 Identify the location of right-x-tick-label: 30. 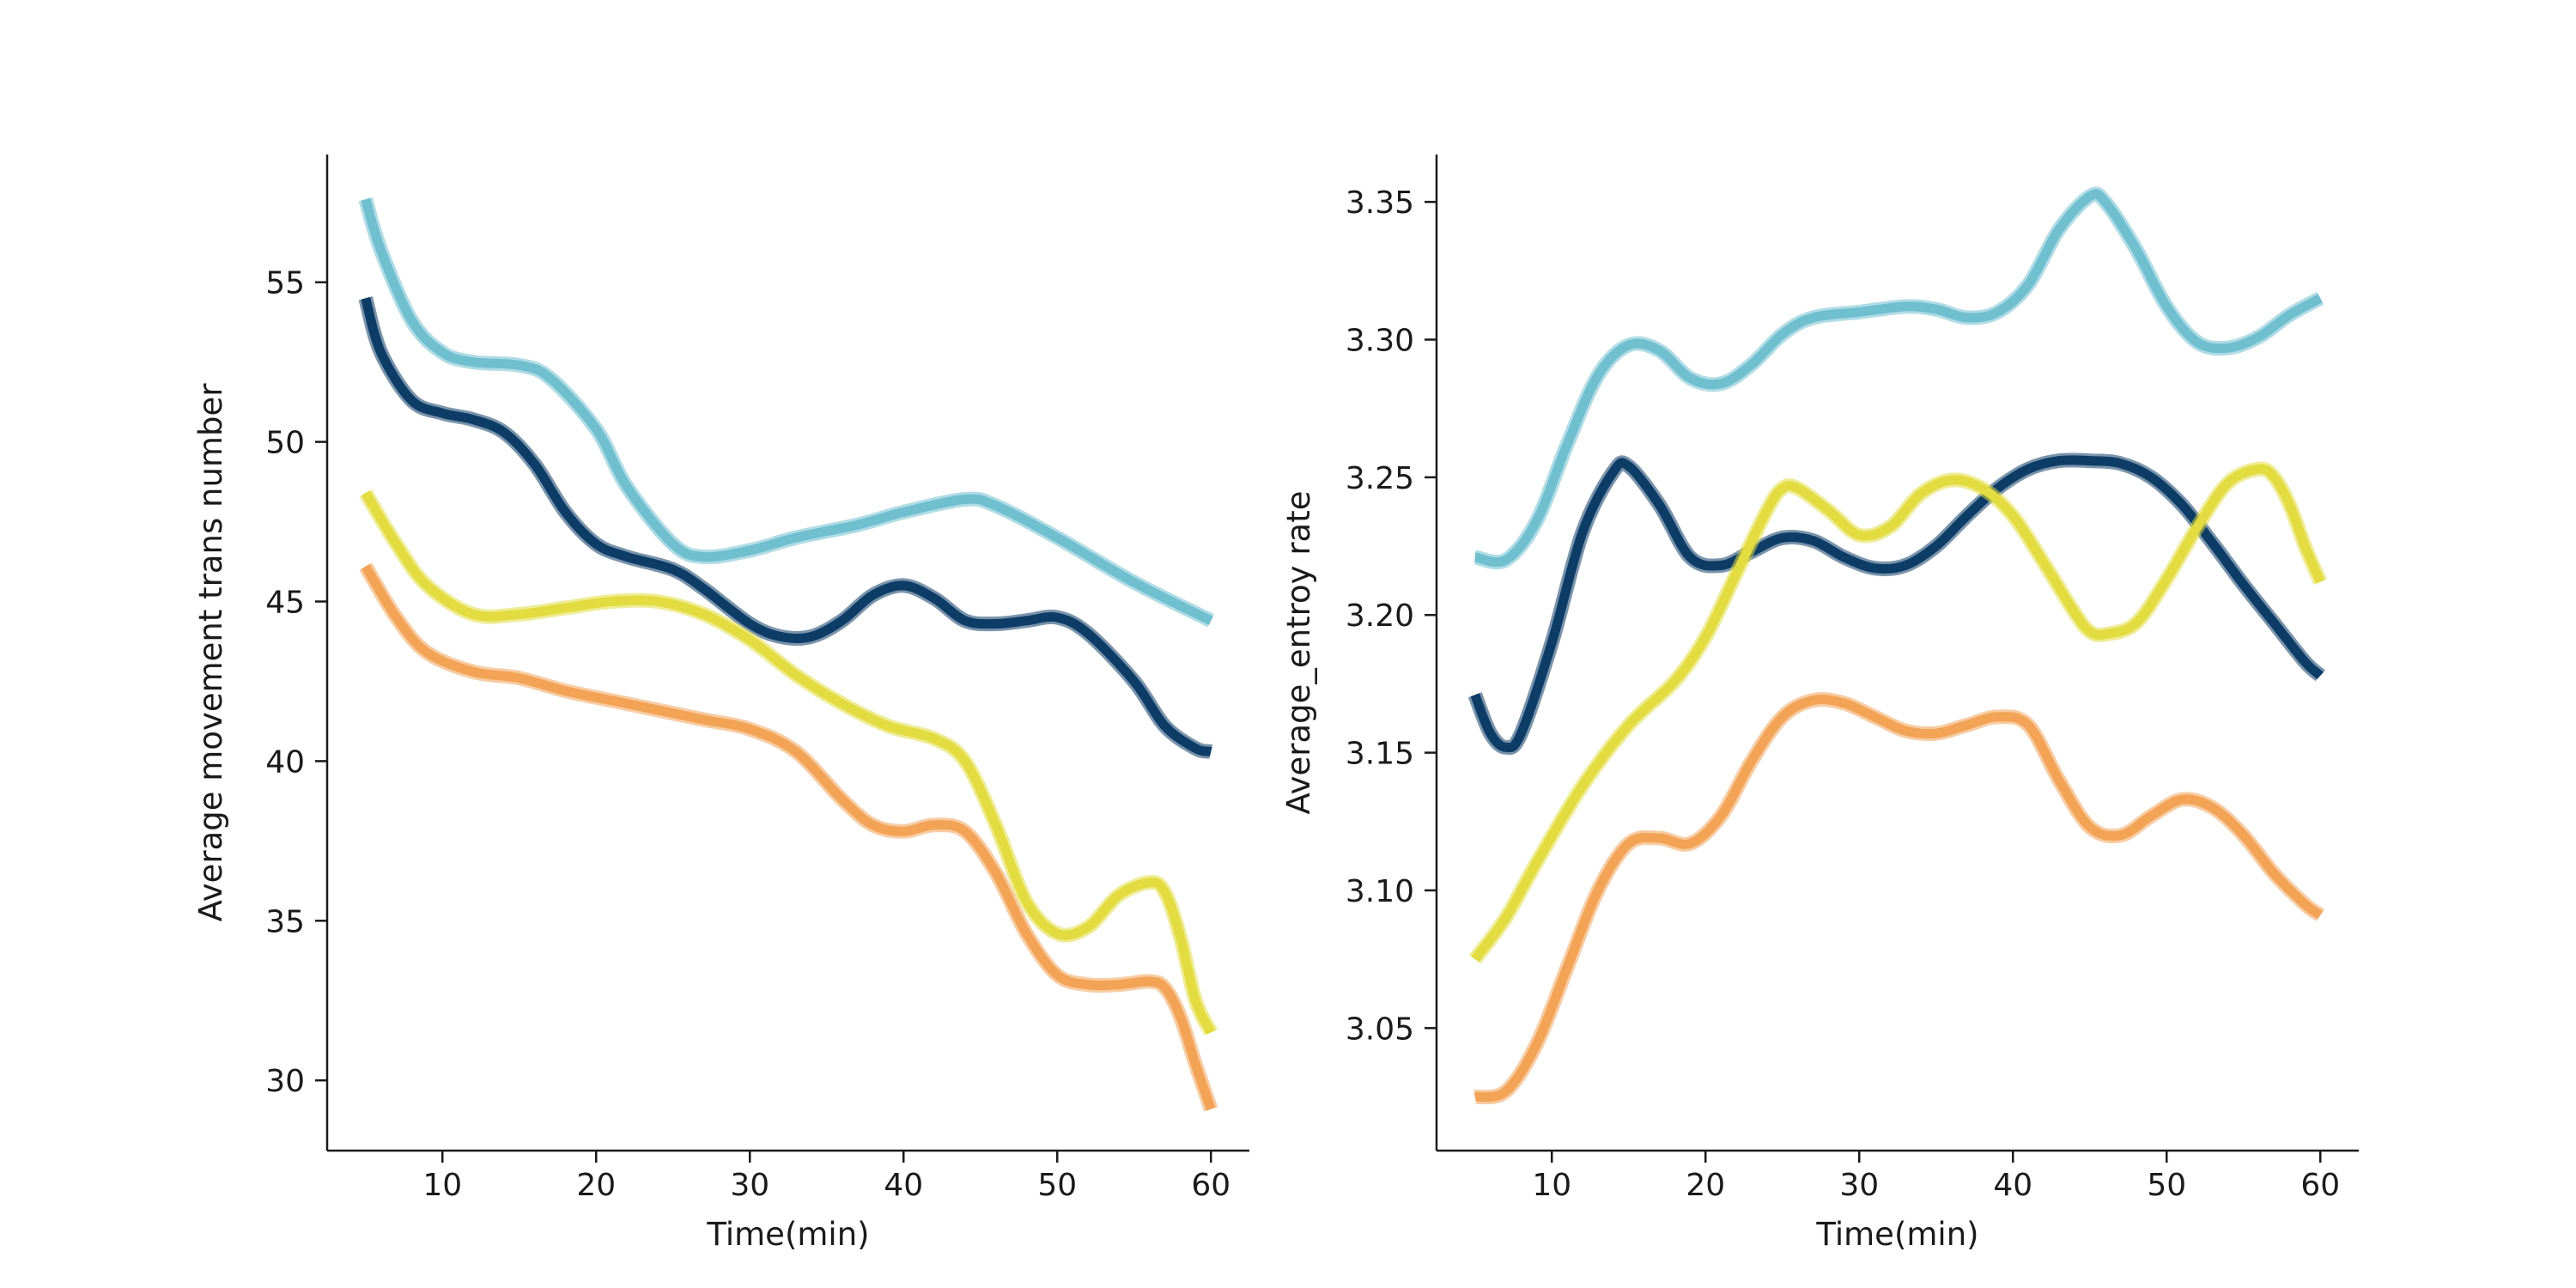
(1859, 1185).